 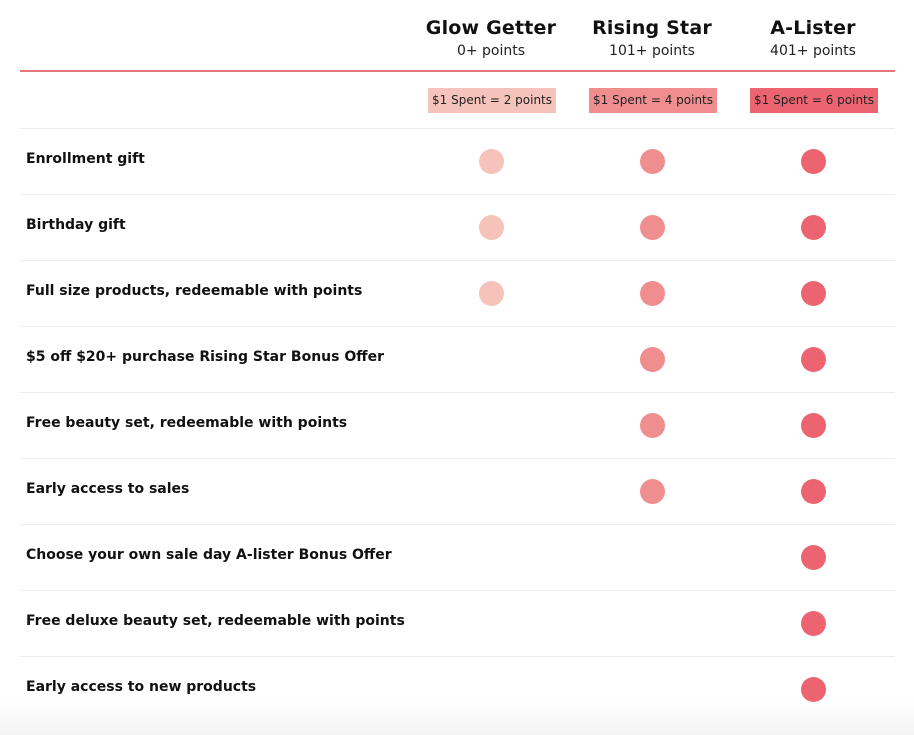 I want to click on benefit-row: Early access to new products, so click(x=457, y=689).